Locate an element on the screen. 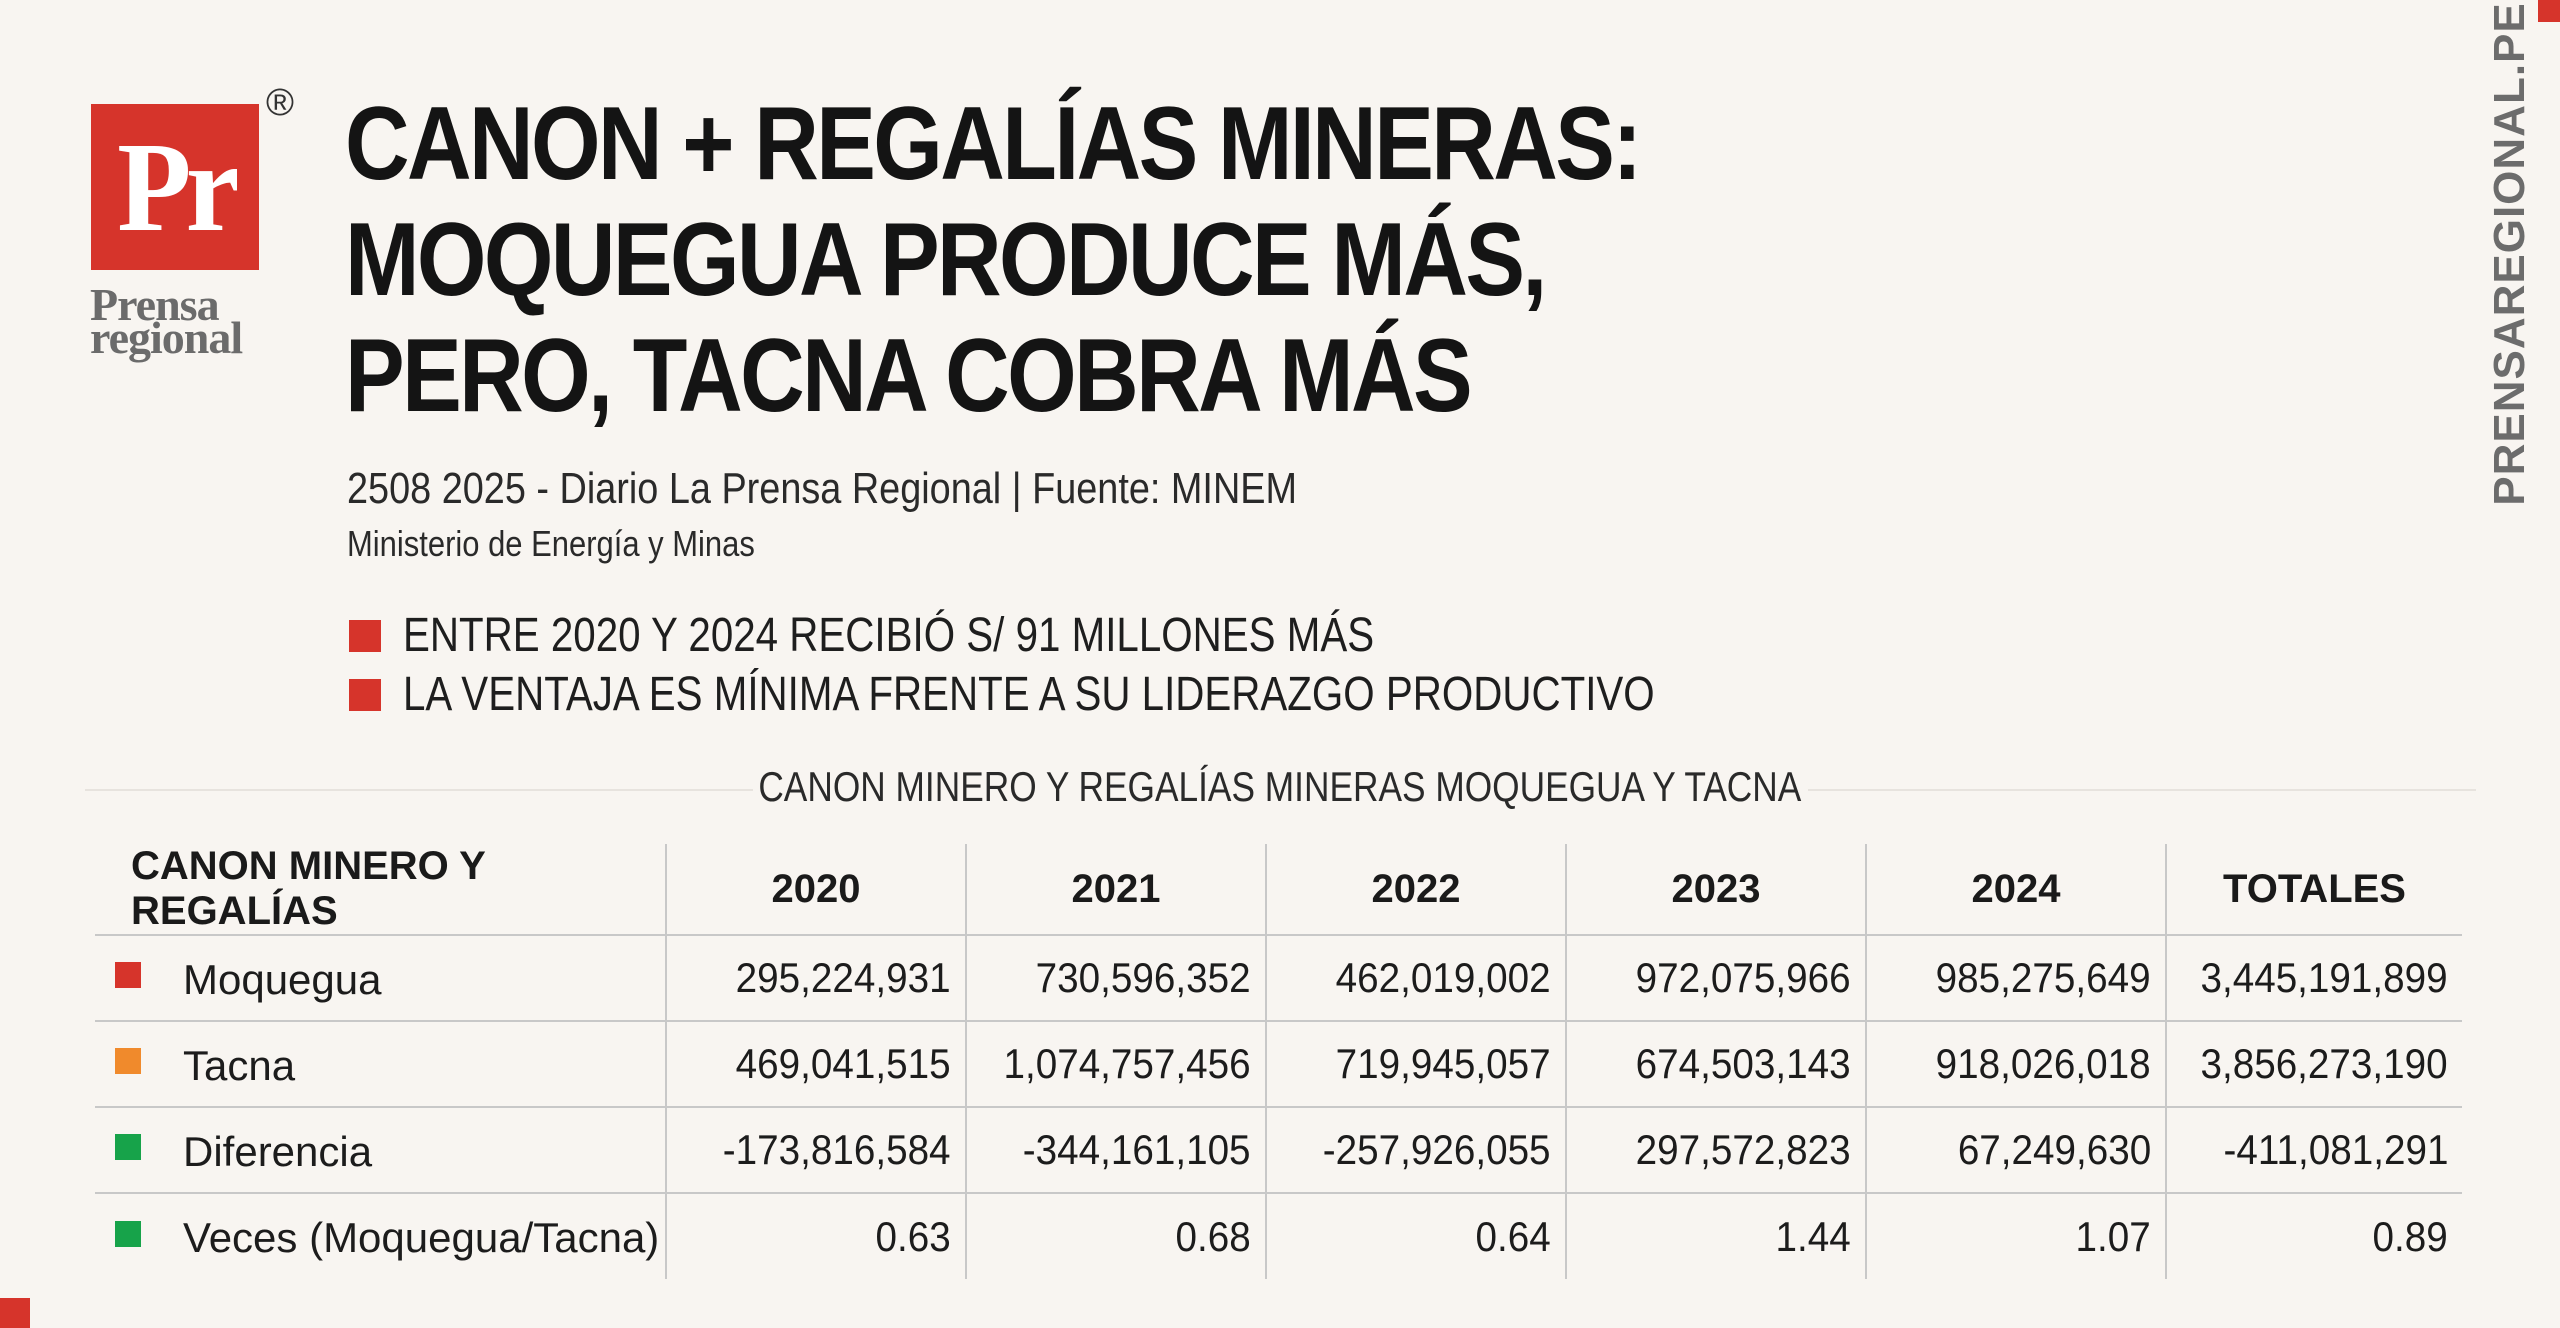 Image resolution: width=2560 pixels, height=1328 pixels. headline-line3: PERO, TACNA COBRA MÁS is located at coordinates (909, 376).